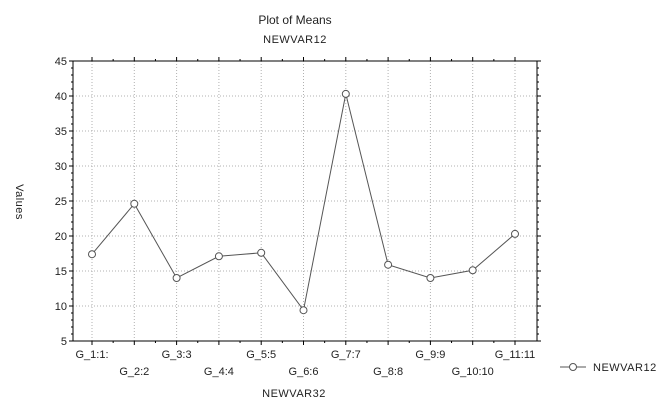 The image size is (661, 398). I want to click on y-tick-label: 15, so click(61, 272).